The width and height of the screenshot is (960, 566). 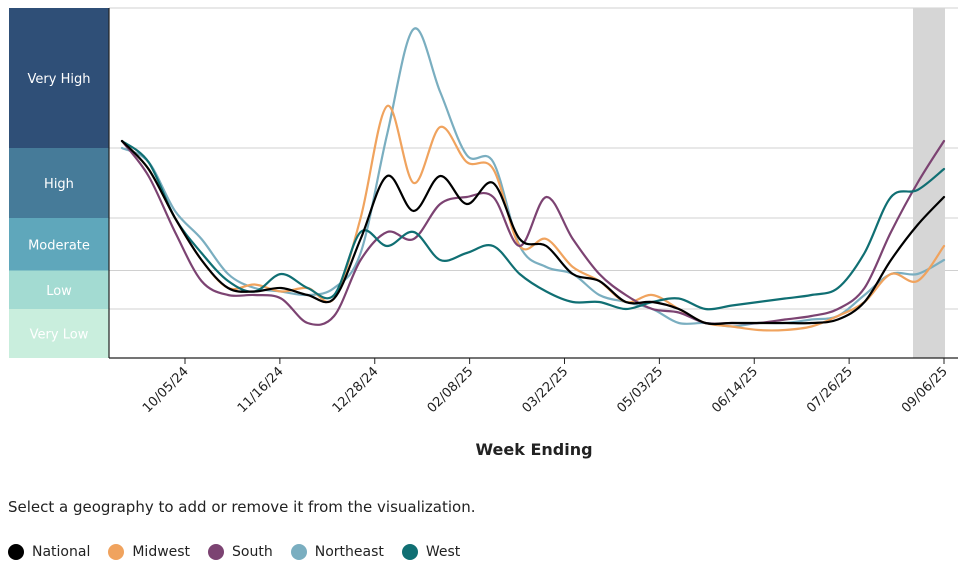 I want to click on x-tick-label: 11/16/24, so click(x=261, y=390).